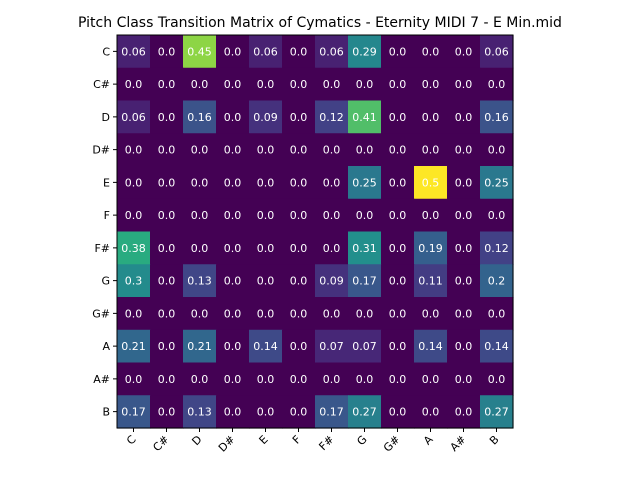 This screenshot has width=640, height=480. What do you see at coordinates (297, 440) in the screenshot?
I see `x-tick-label: F` at bounding box center [297, 440].